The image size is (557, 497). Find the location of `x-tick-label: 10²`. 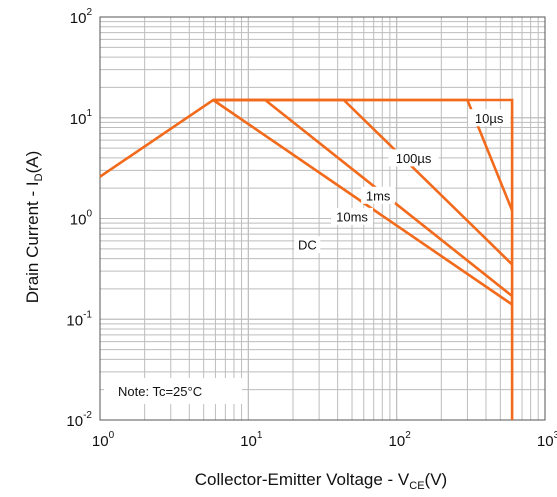

x-tick-label: 10² is located at coordinates (400, 440).